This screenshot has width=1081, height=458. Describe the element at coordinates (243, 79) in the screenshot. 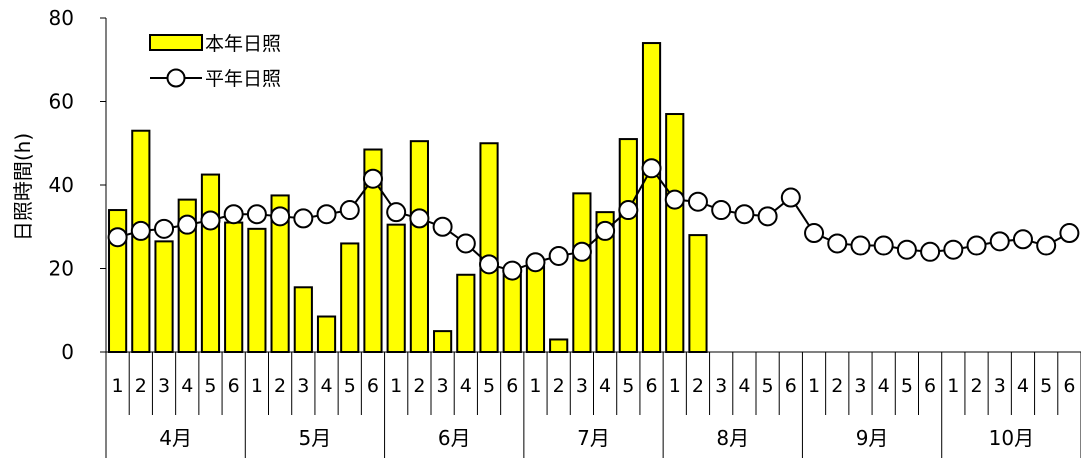

I see `legend-label-line: 平年日照` at that location.